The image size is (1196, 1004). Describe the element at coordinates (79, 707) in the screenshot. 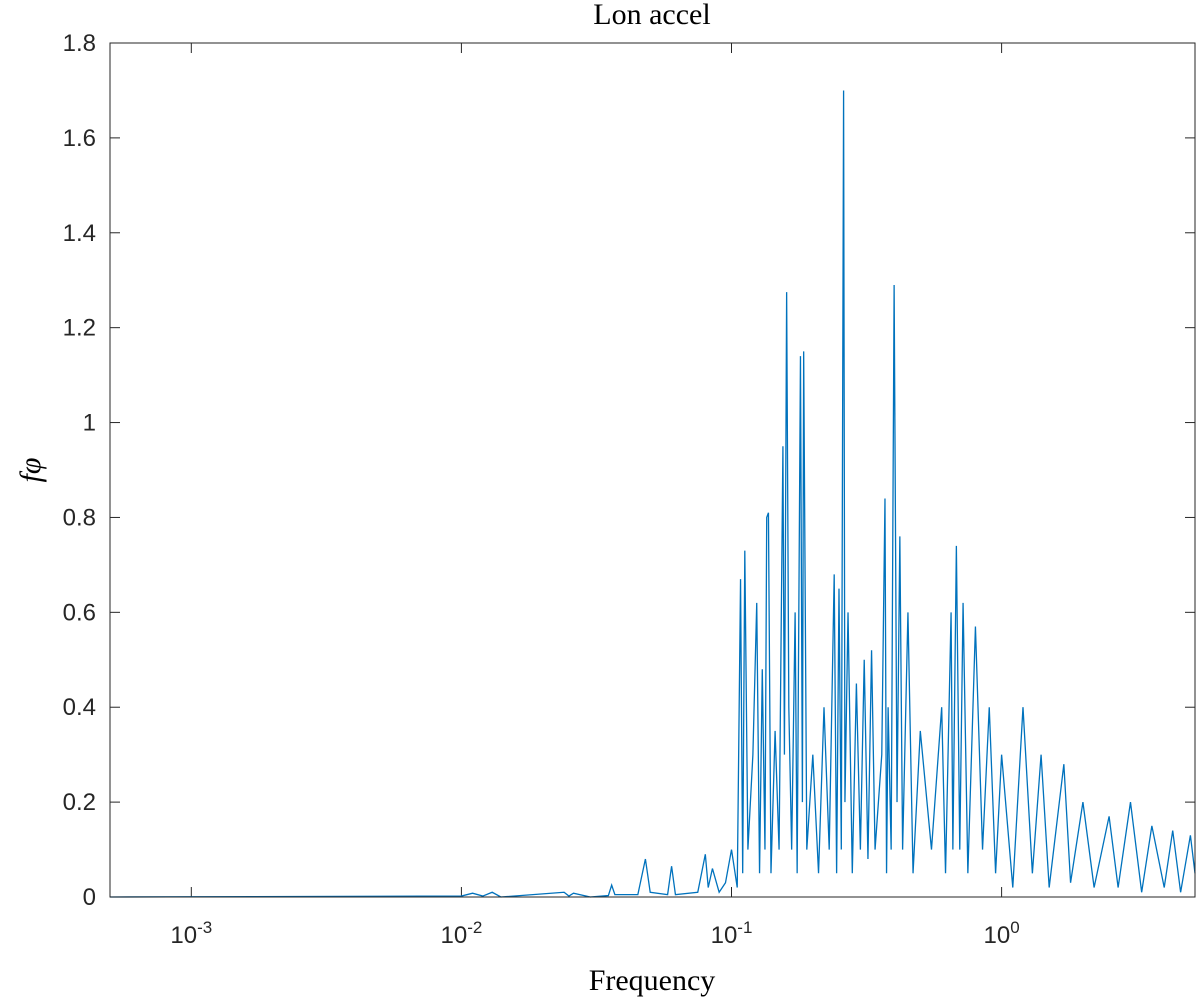

I see `y-tick-label: 0.4` at that location.